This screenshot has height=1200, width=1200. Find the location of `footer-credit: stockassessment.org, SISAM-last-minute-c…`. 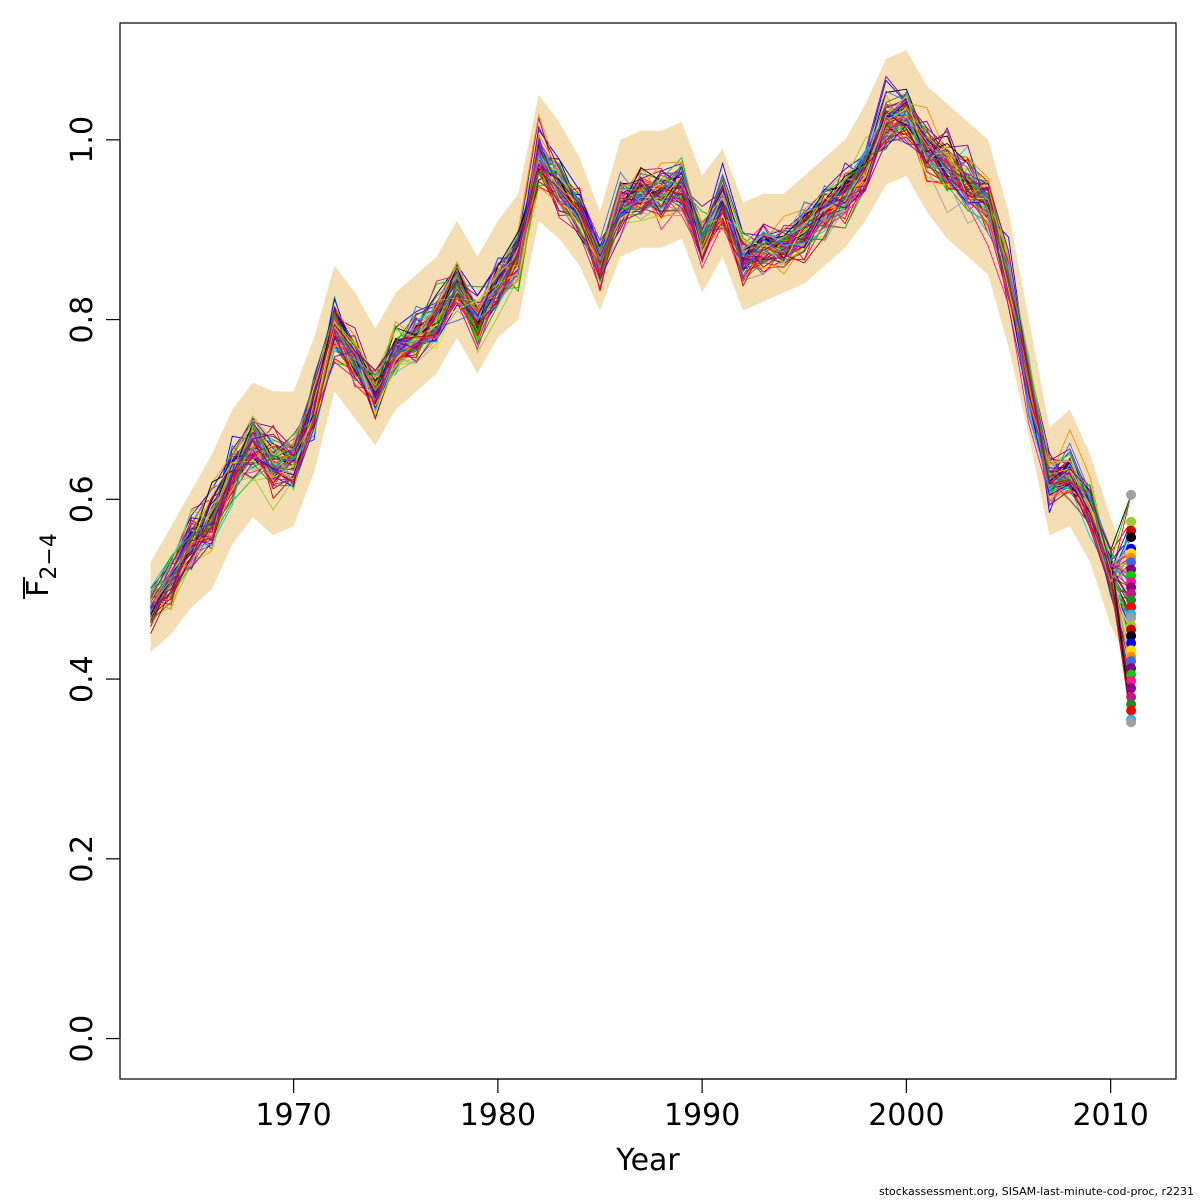

footer-credit: stockassessment.org, SISAM-last-minute-c… is located at coordinates (1036, 1191).